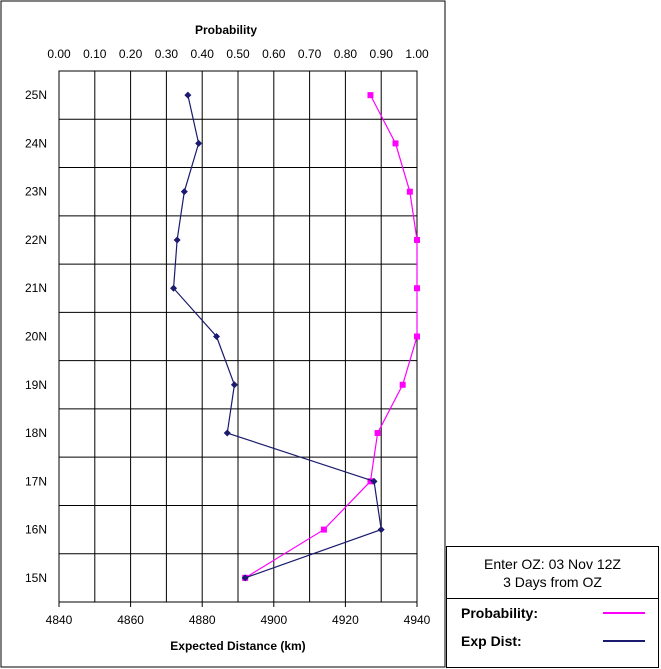 Image resolution: width=661 pixels, height=669 pixels. Describe the element at coordinates (36, 240) in the screenshot. I see `y-tick-label: 22N` at that location.